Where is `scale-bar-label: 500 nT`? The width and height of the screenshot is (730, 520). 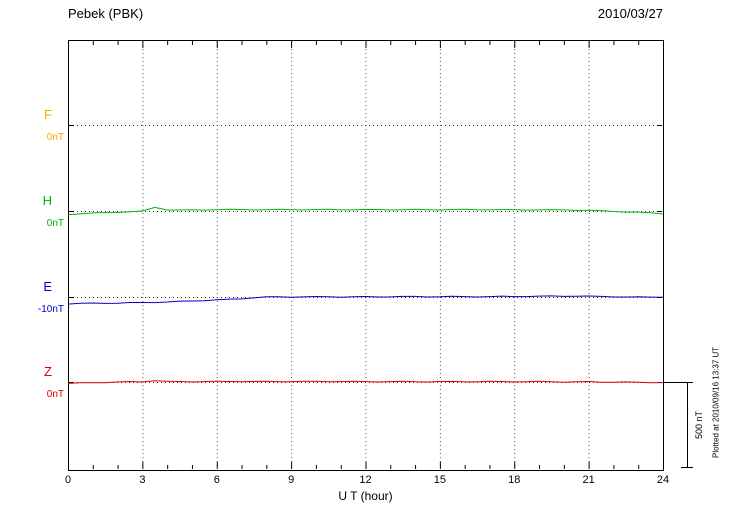
scale-bar-label: 500 nT is located at coordinates (699, 424).